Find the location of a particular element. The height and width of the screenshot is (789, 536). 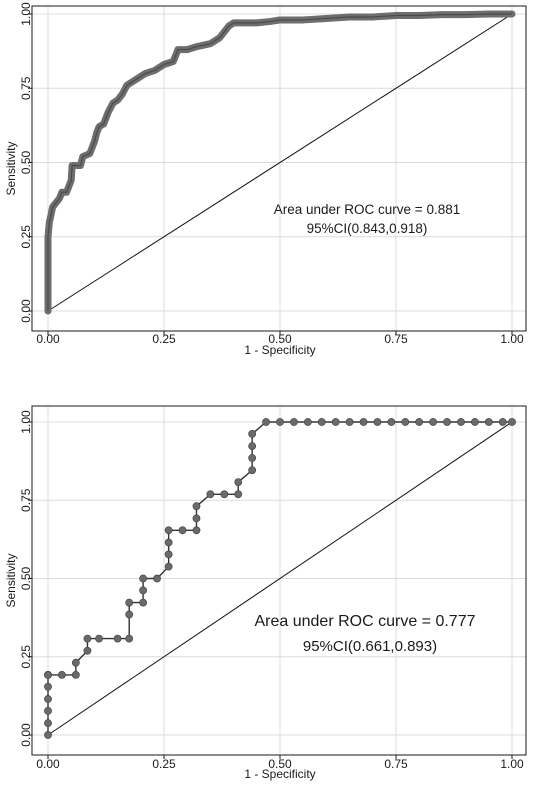

ci-annotation: 95%CI(0.661,0.893) is located at coordinates (370, 646).